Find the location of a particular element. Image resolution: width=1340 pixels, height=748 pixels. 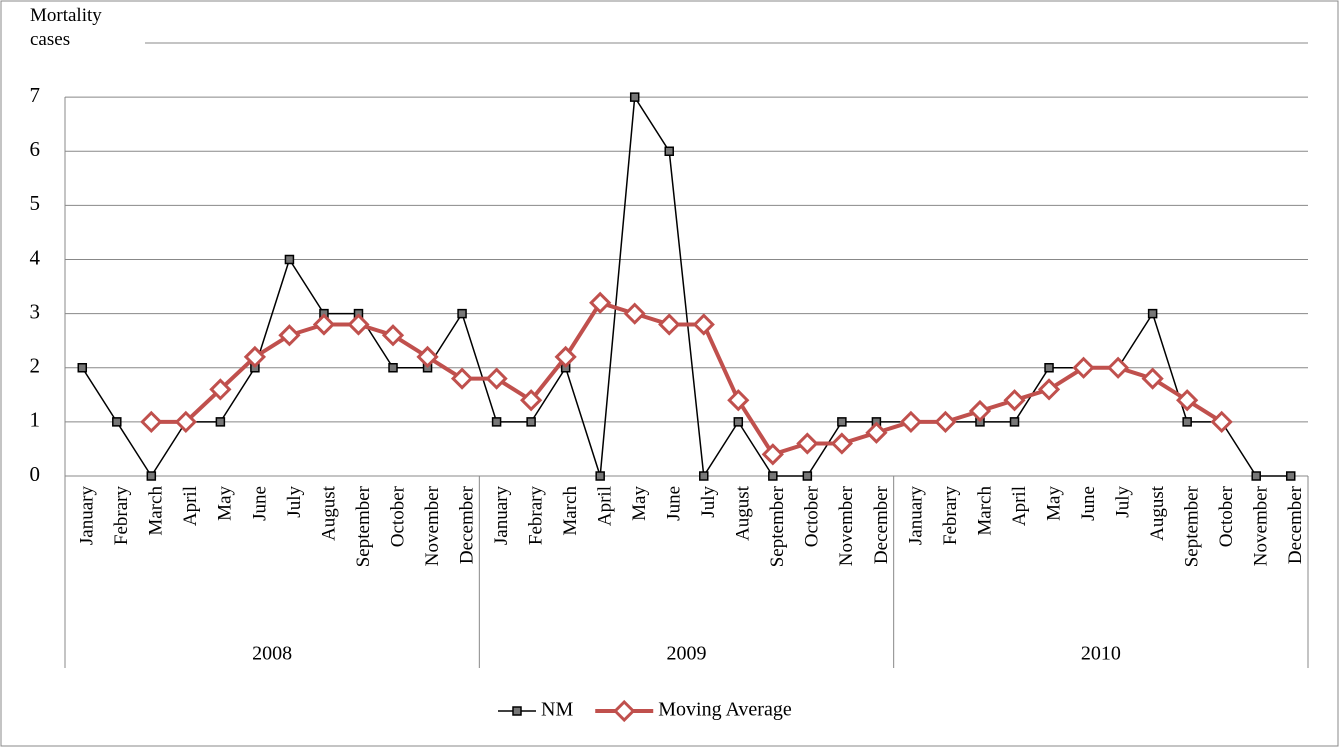

y-axis-label: Mortality cases is located at coordinates (68, 27).